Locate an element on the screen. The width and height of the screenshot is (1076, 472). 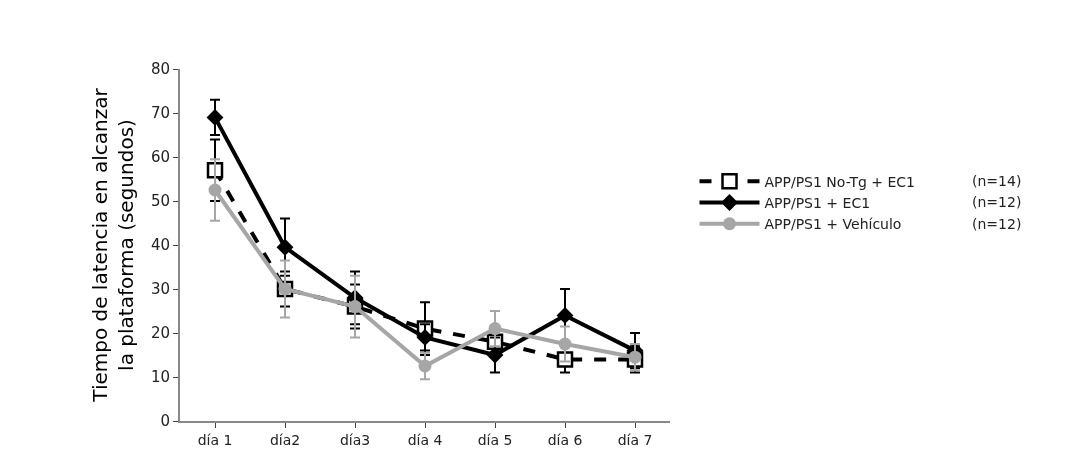
y-tick-label: 40 is located at coordinates (160, 245).